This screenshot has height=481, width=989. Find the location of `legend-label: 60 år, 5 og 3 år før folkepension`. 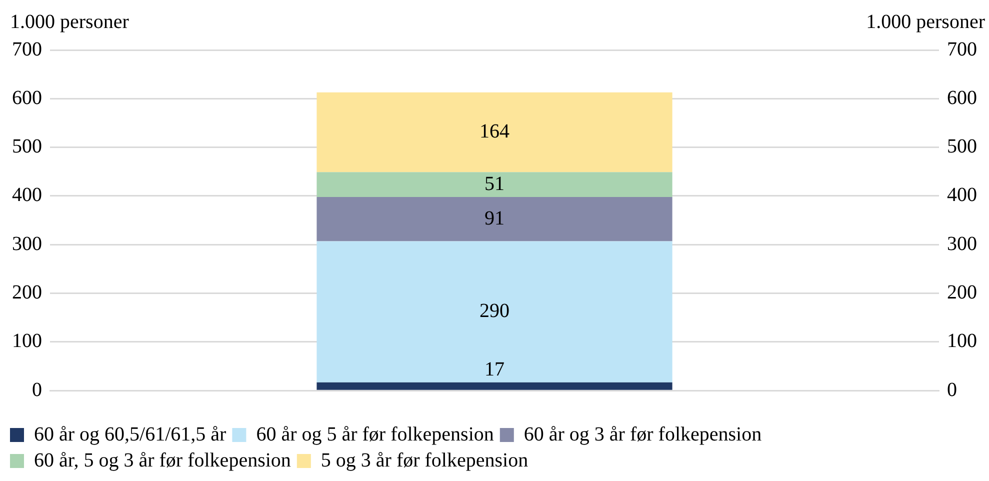

legend-label: 60 år, 5 og 3 år før folkepension is located at coordinates (162, 460).